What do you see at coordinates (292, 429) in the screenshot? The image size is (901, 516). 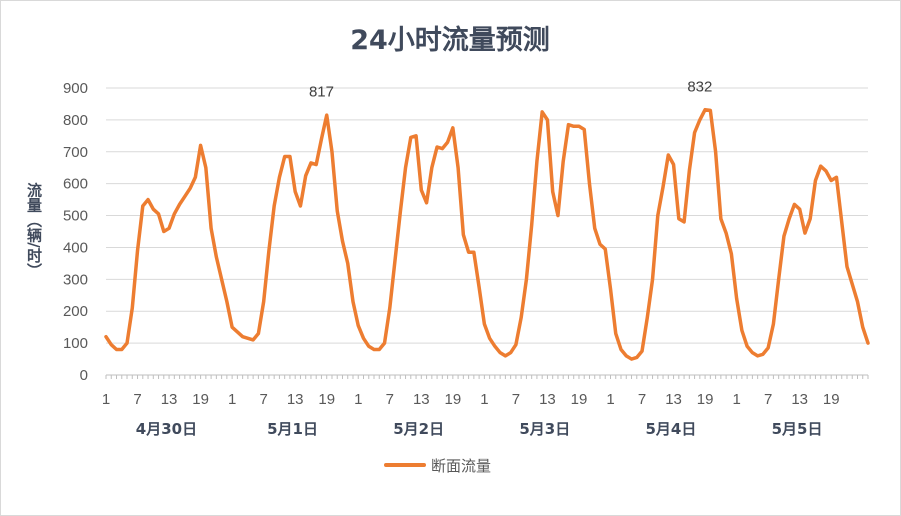 I see `day-label: 5月1日` at bounding box center [292, 429].